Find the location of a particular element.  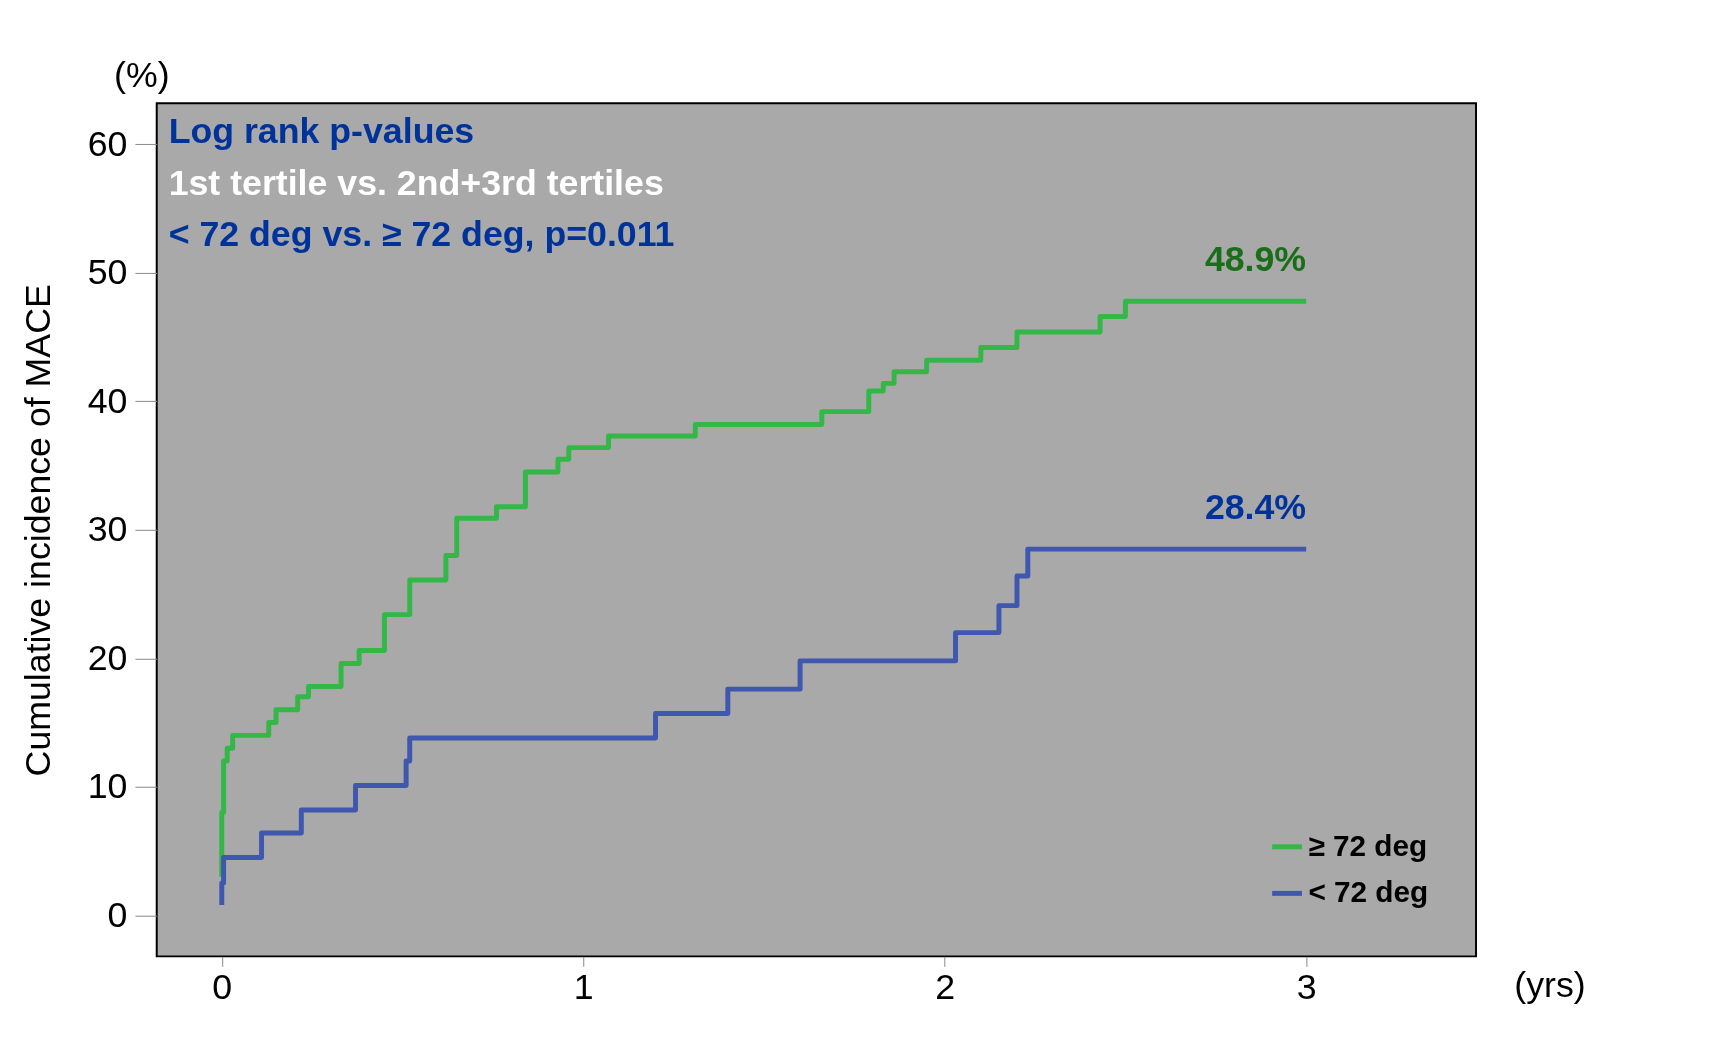

y-axis-title: Cumulative incidence of MACE is located at coordinates (38, 530).